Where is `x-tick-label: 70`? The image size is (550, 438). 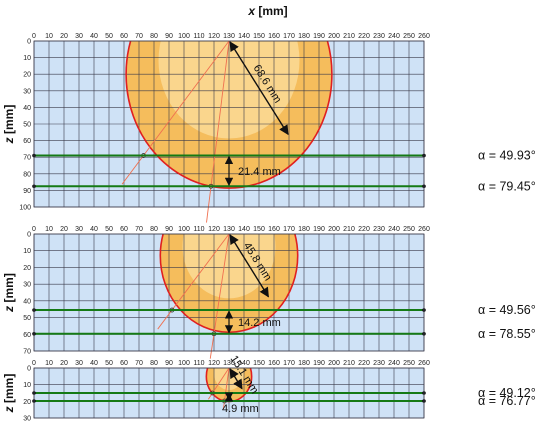
x-tick-label: 70 is located at coordinates (139, 229).